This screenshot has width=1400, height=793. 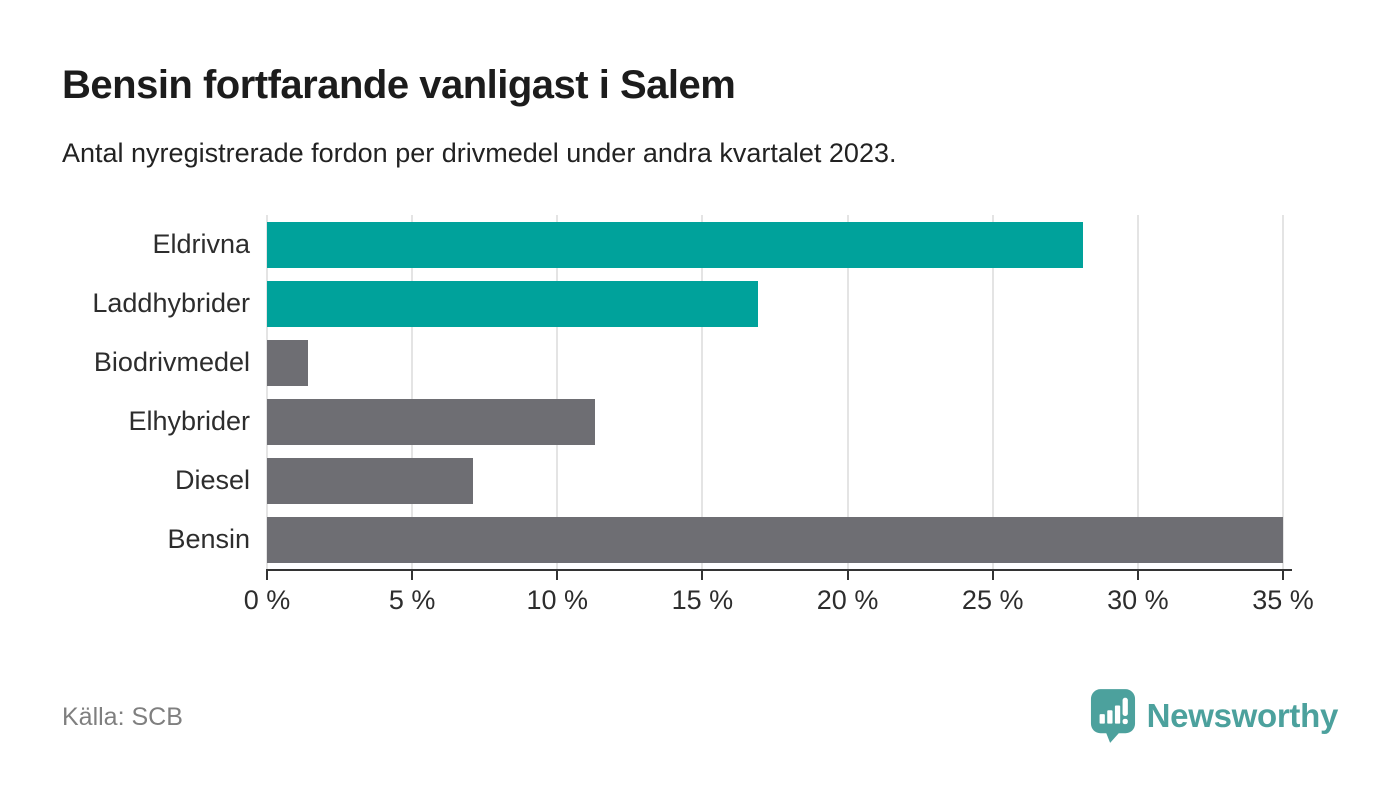 What do you see at coordinates (705, 421) in the screenshot?
I see `bar-row-elhybrider: Elhybrider` at bounding box center [705, 421].